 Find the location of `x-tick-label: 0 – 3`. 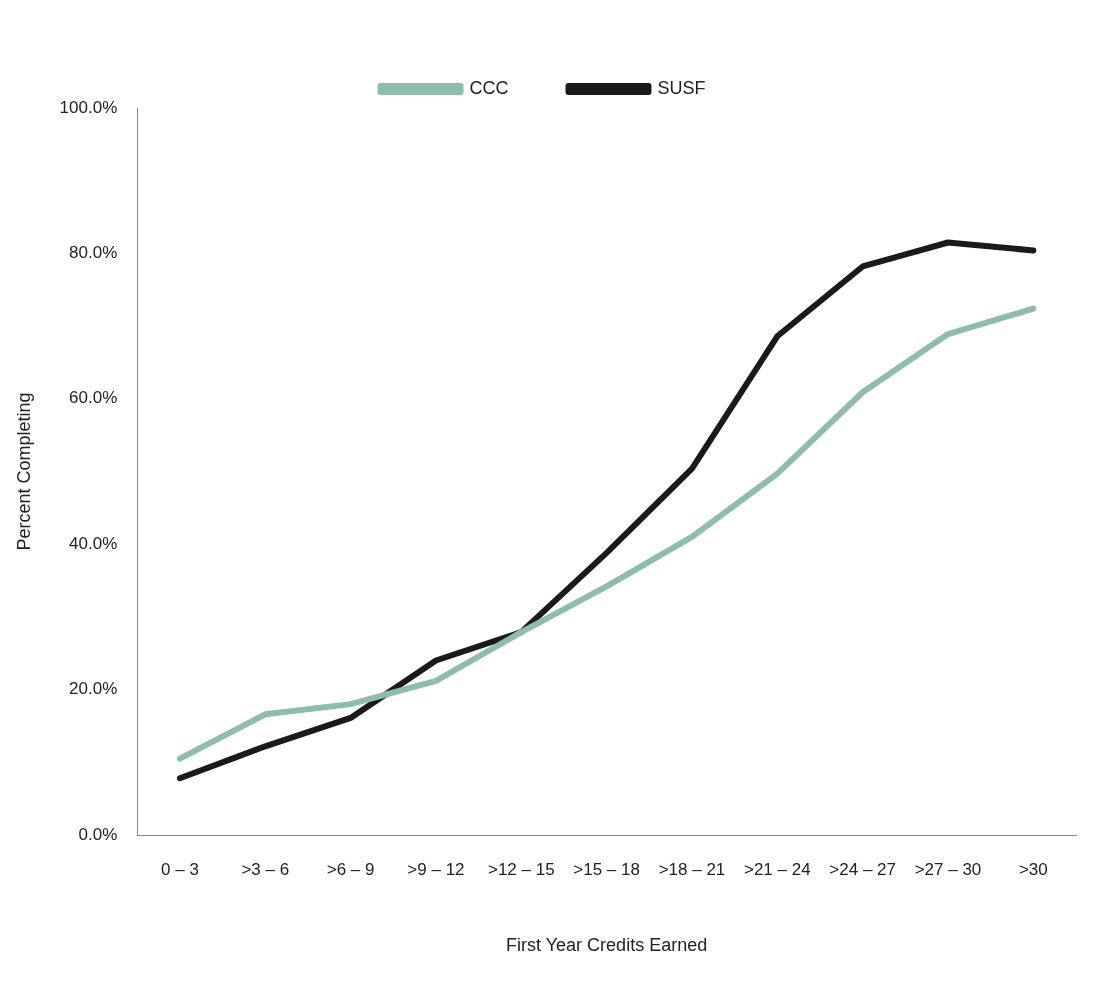

x-tick-label: 0 – 3 is located at coordinates (180, 869).